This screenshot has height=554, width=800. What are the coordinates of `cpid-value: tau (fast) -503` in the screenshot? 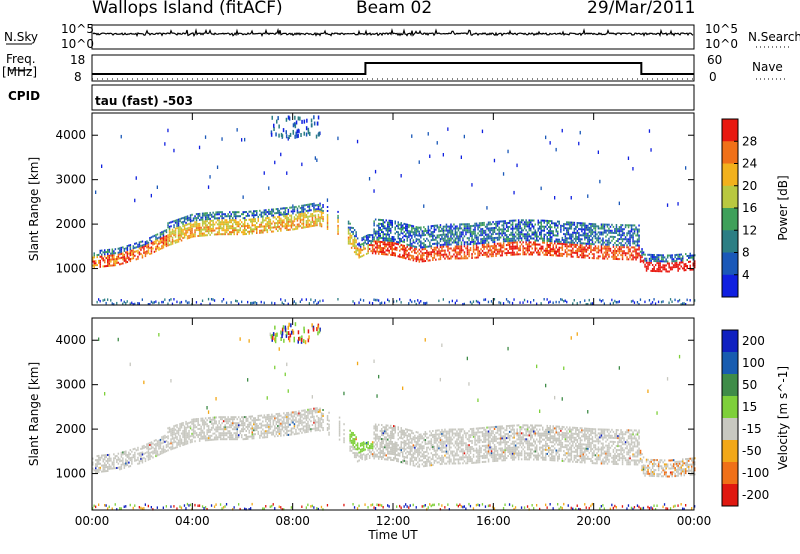 It's located at (144, 101).